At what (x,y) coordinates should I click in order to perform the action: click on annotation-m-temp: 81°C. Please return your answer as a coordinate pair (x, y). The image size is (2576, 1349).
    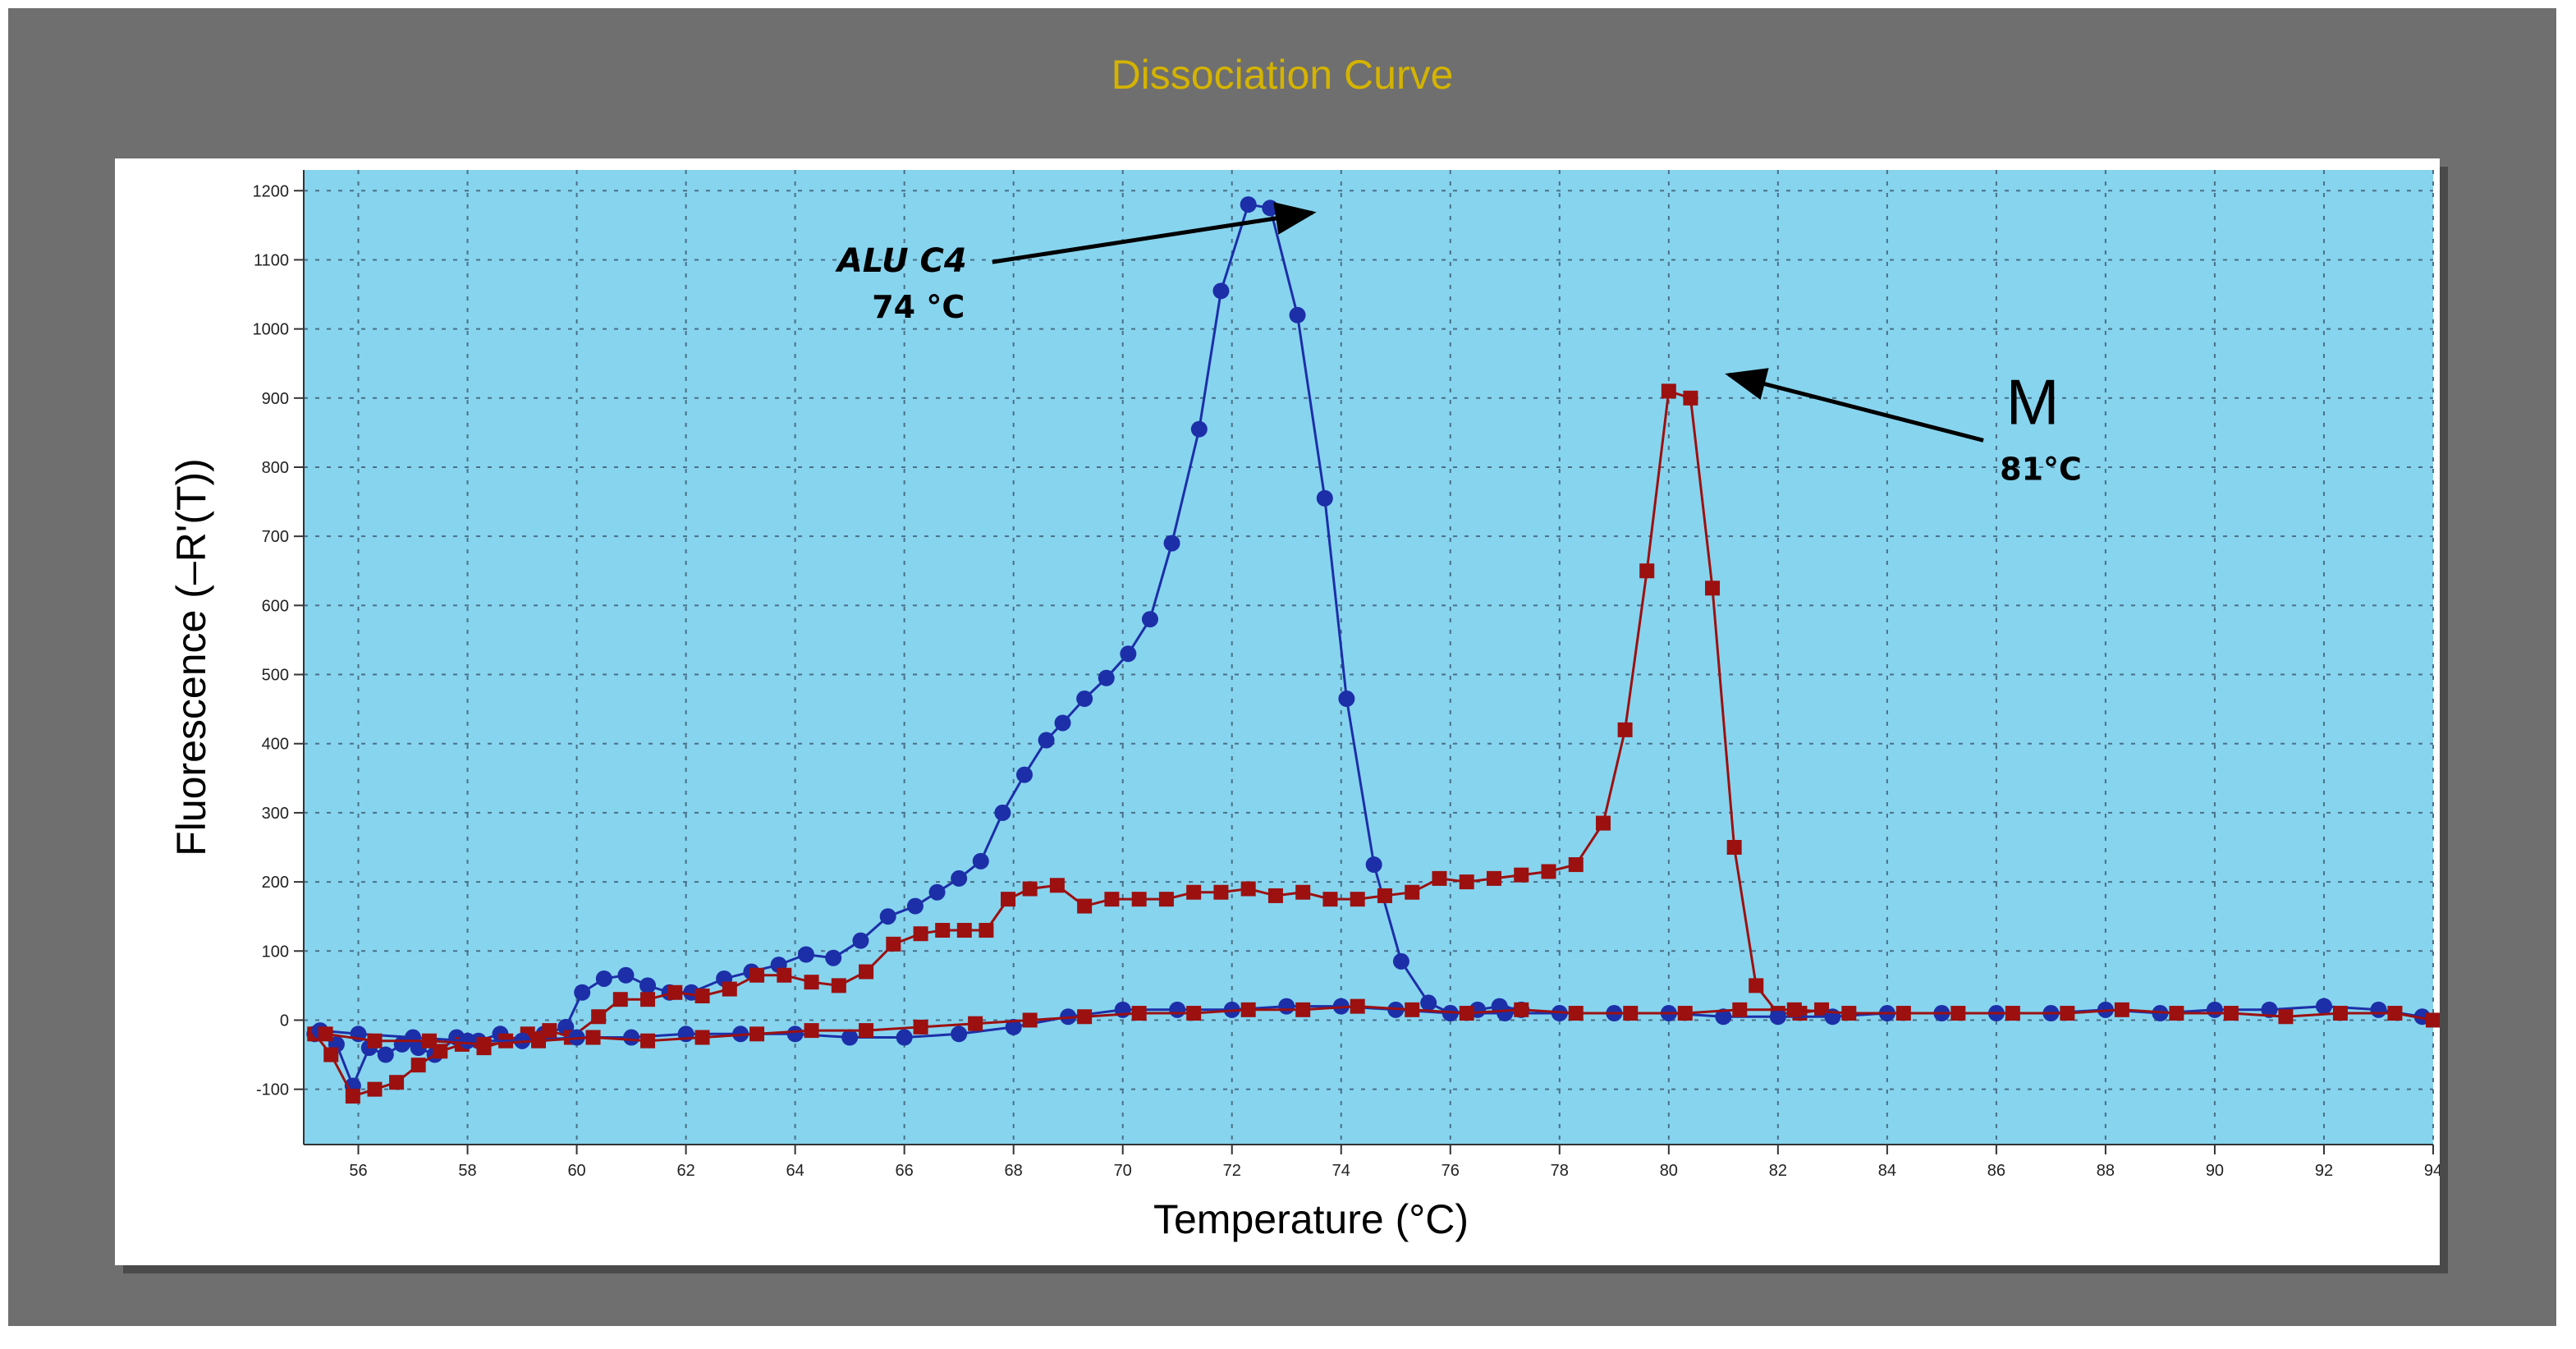
    Looking at the image, I should click on (2041, 469).